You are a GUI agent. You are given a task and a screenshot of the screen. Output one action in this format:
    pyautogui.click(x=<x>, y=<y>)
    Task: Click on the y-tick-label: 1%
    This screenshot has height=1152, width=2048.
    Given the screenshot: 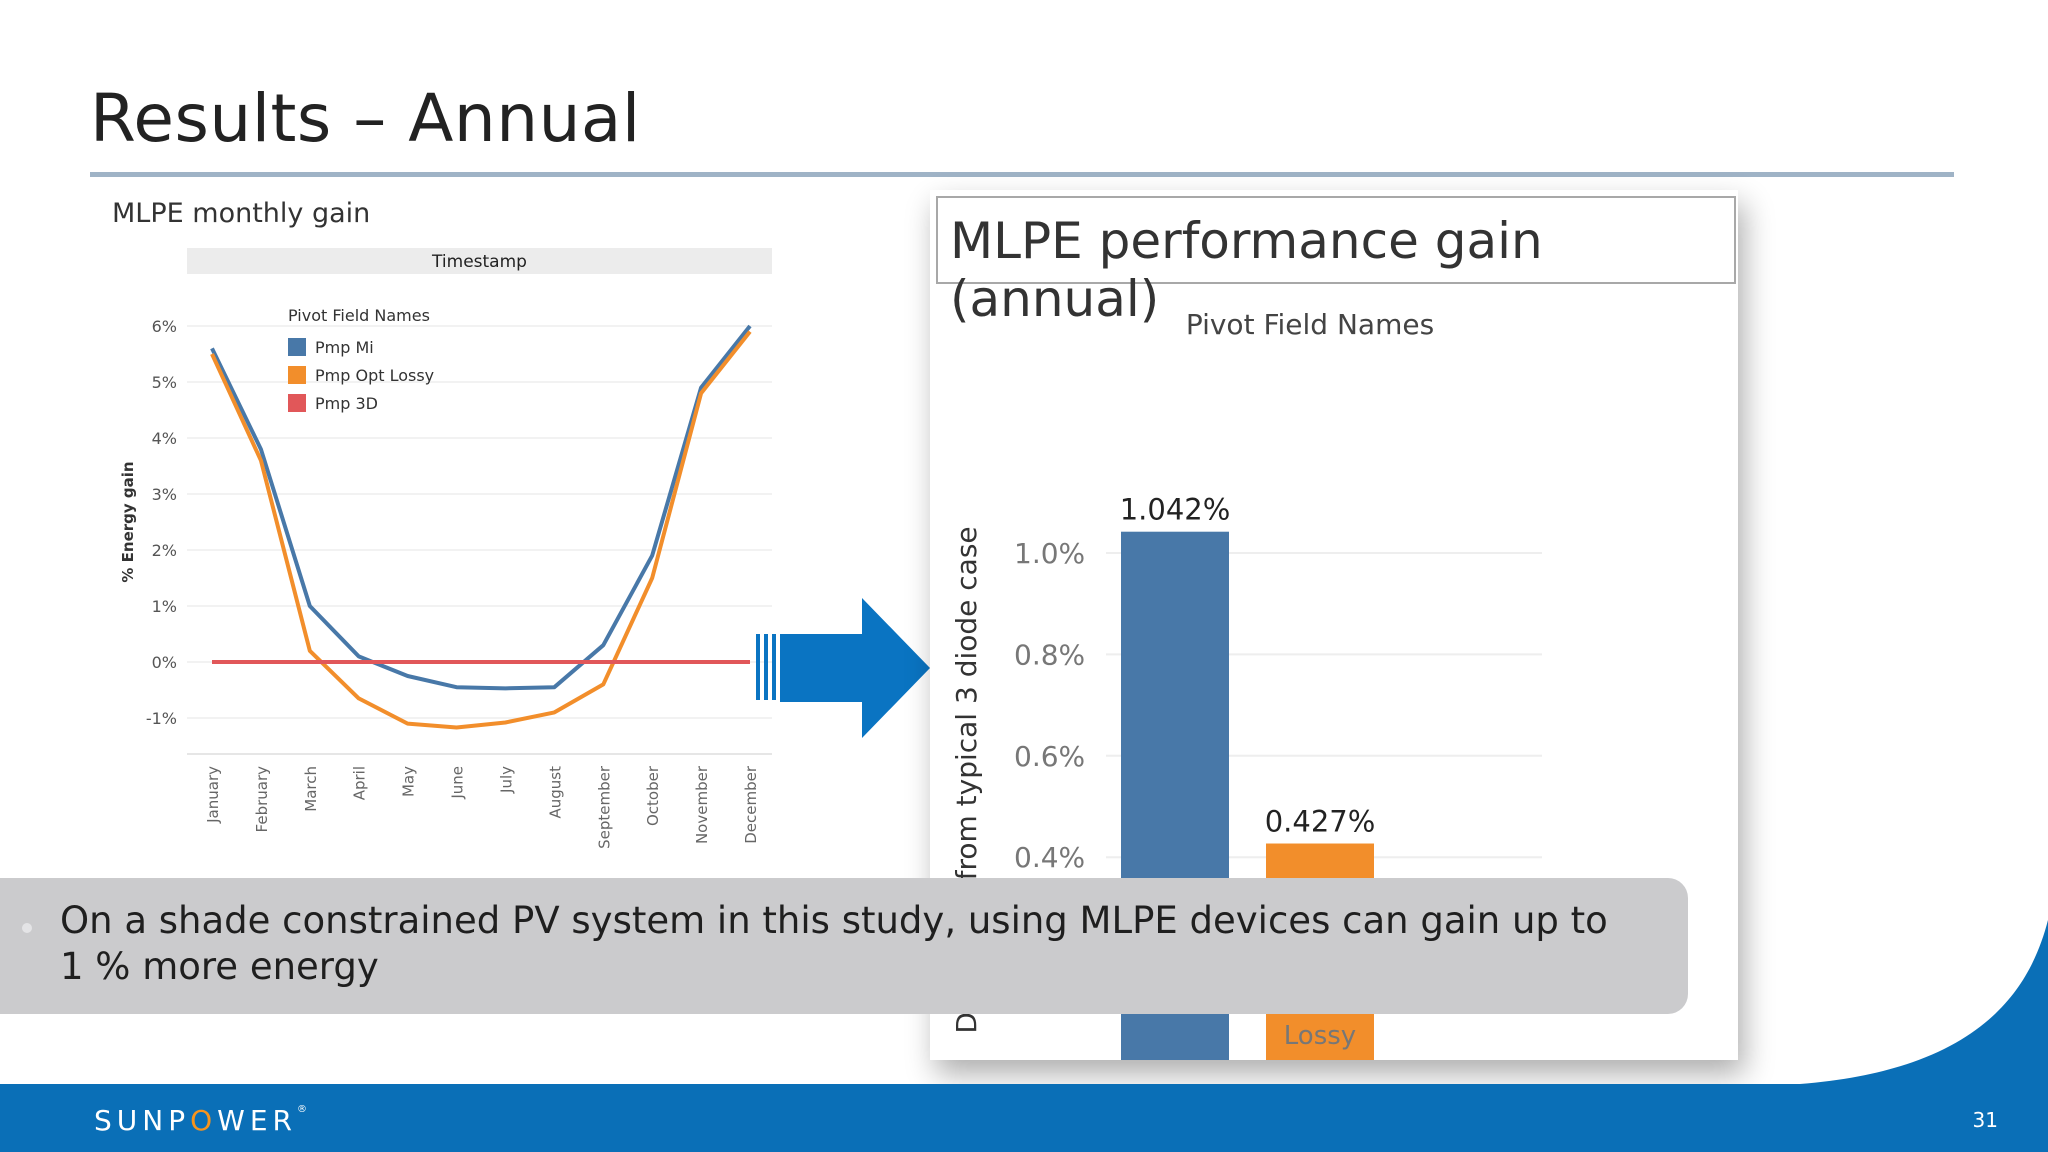 What is the action you would take?
    pyautogui.click(x=164, y=606)
    